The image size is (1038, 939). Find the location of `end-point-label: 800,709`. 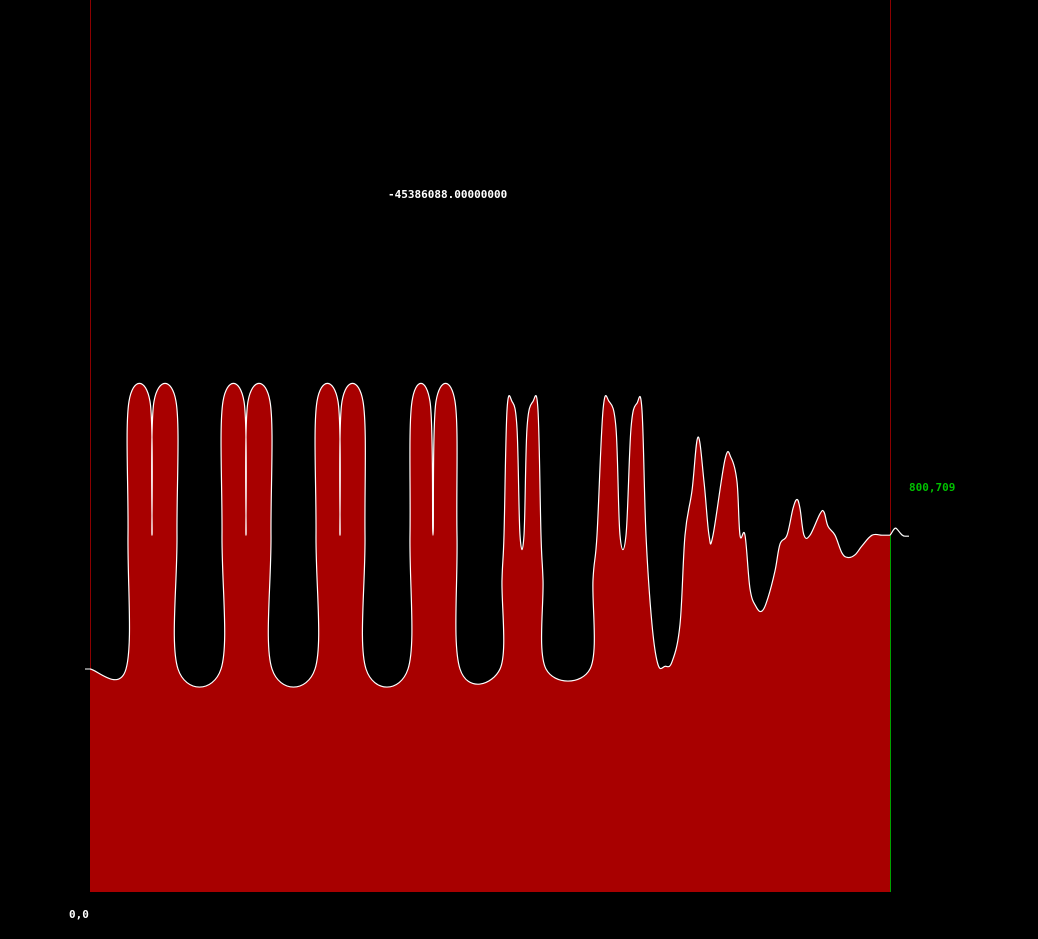

end-point-label: 800,709 is located at coordinates (932, 487).